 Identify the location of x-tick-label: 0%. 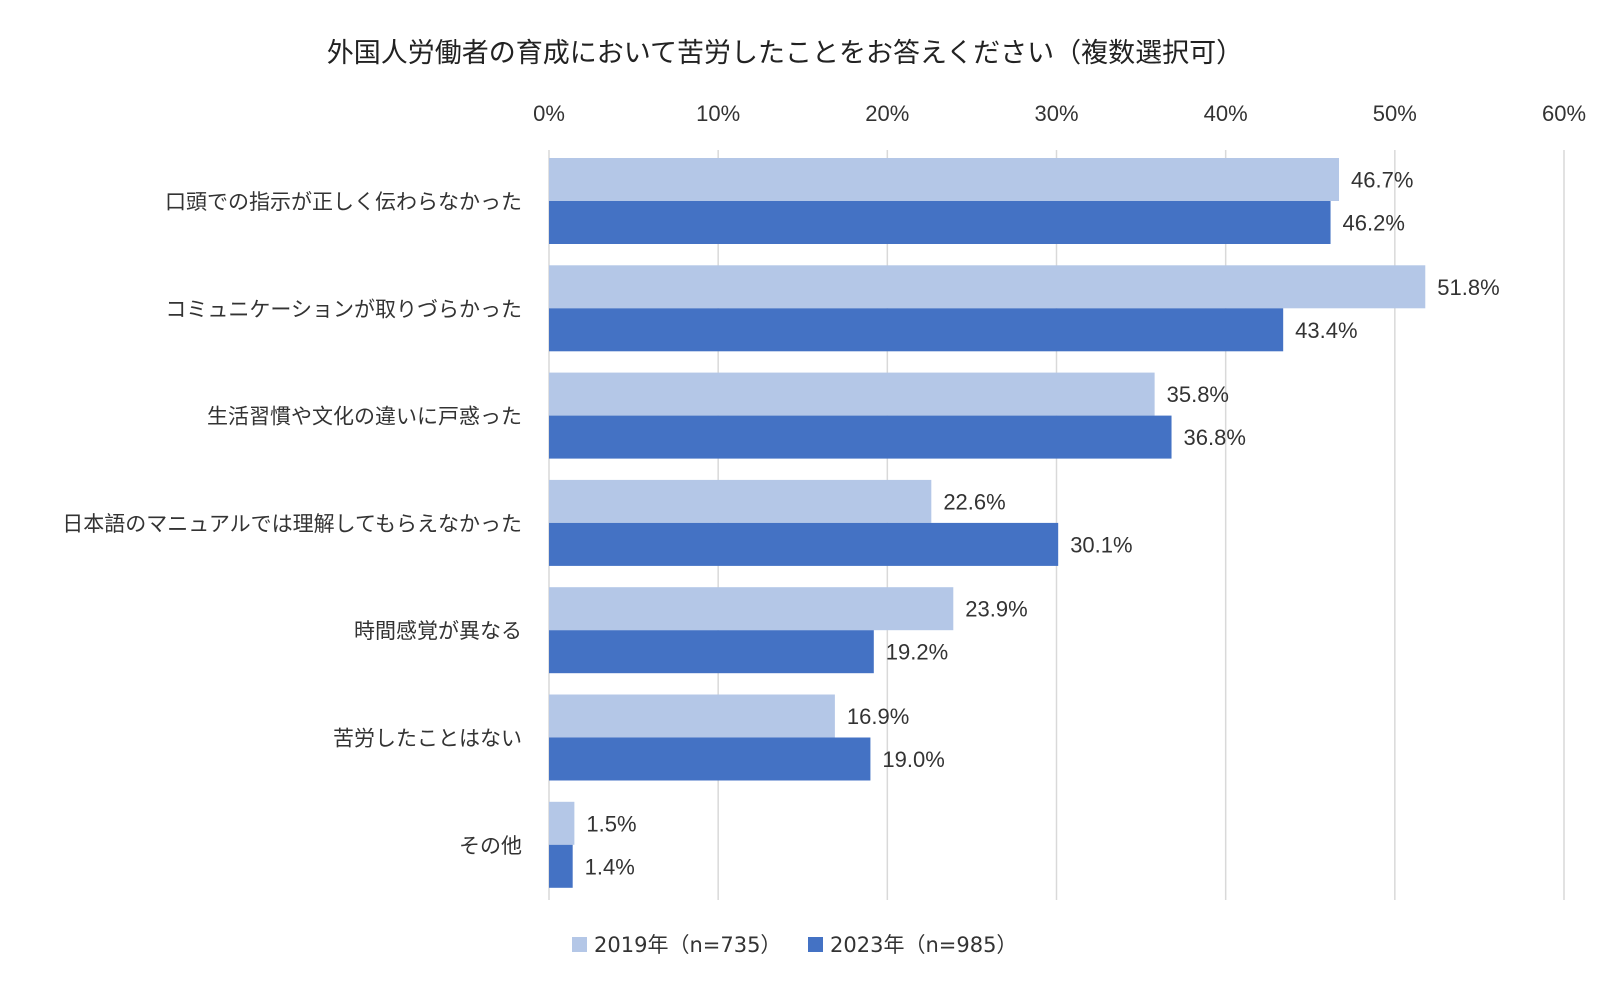
(549, 113).